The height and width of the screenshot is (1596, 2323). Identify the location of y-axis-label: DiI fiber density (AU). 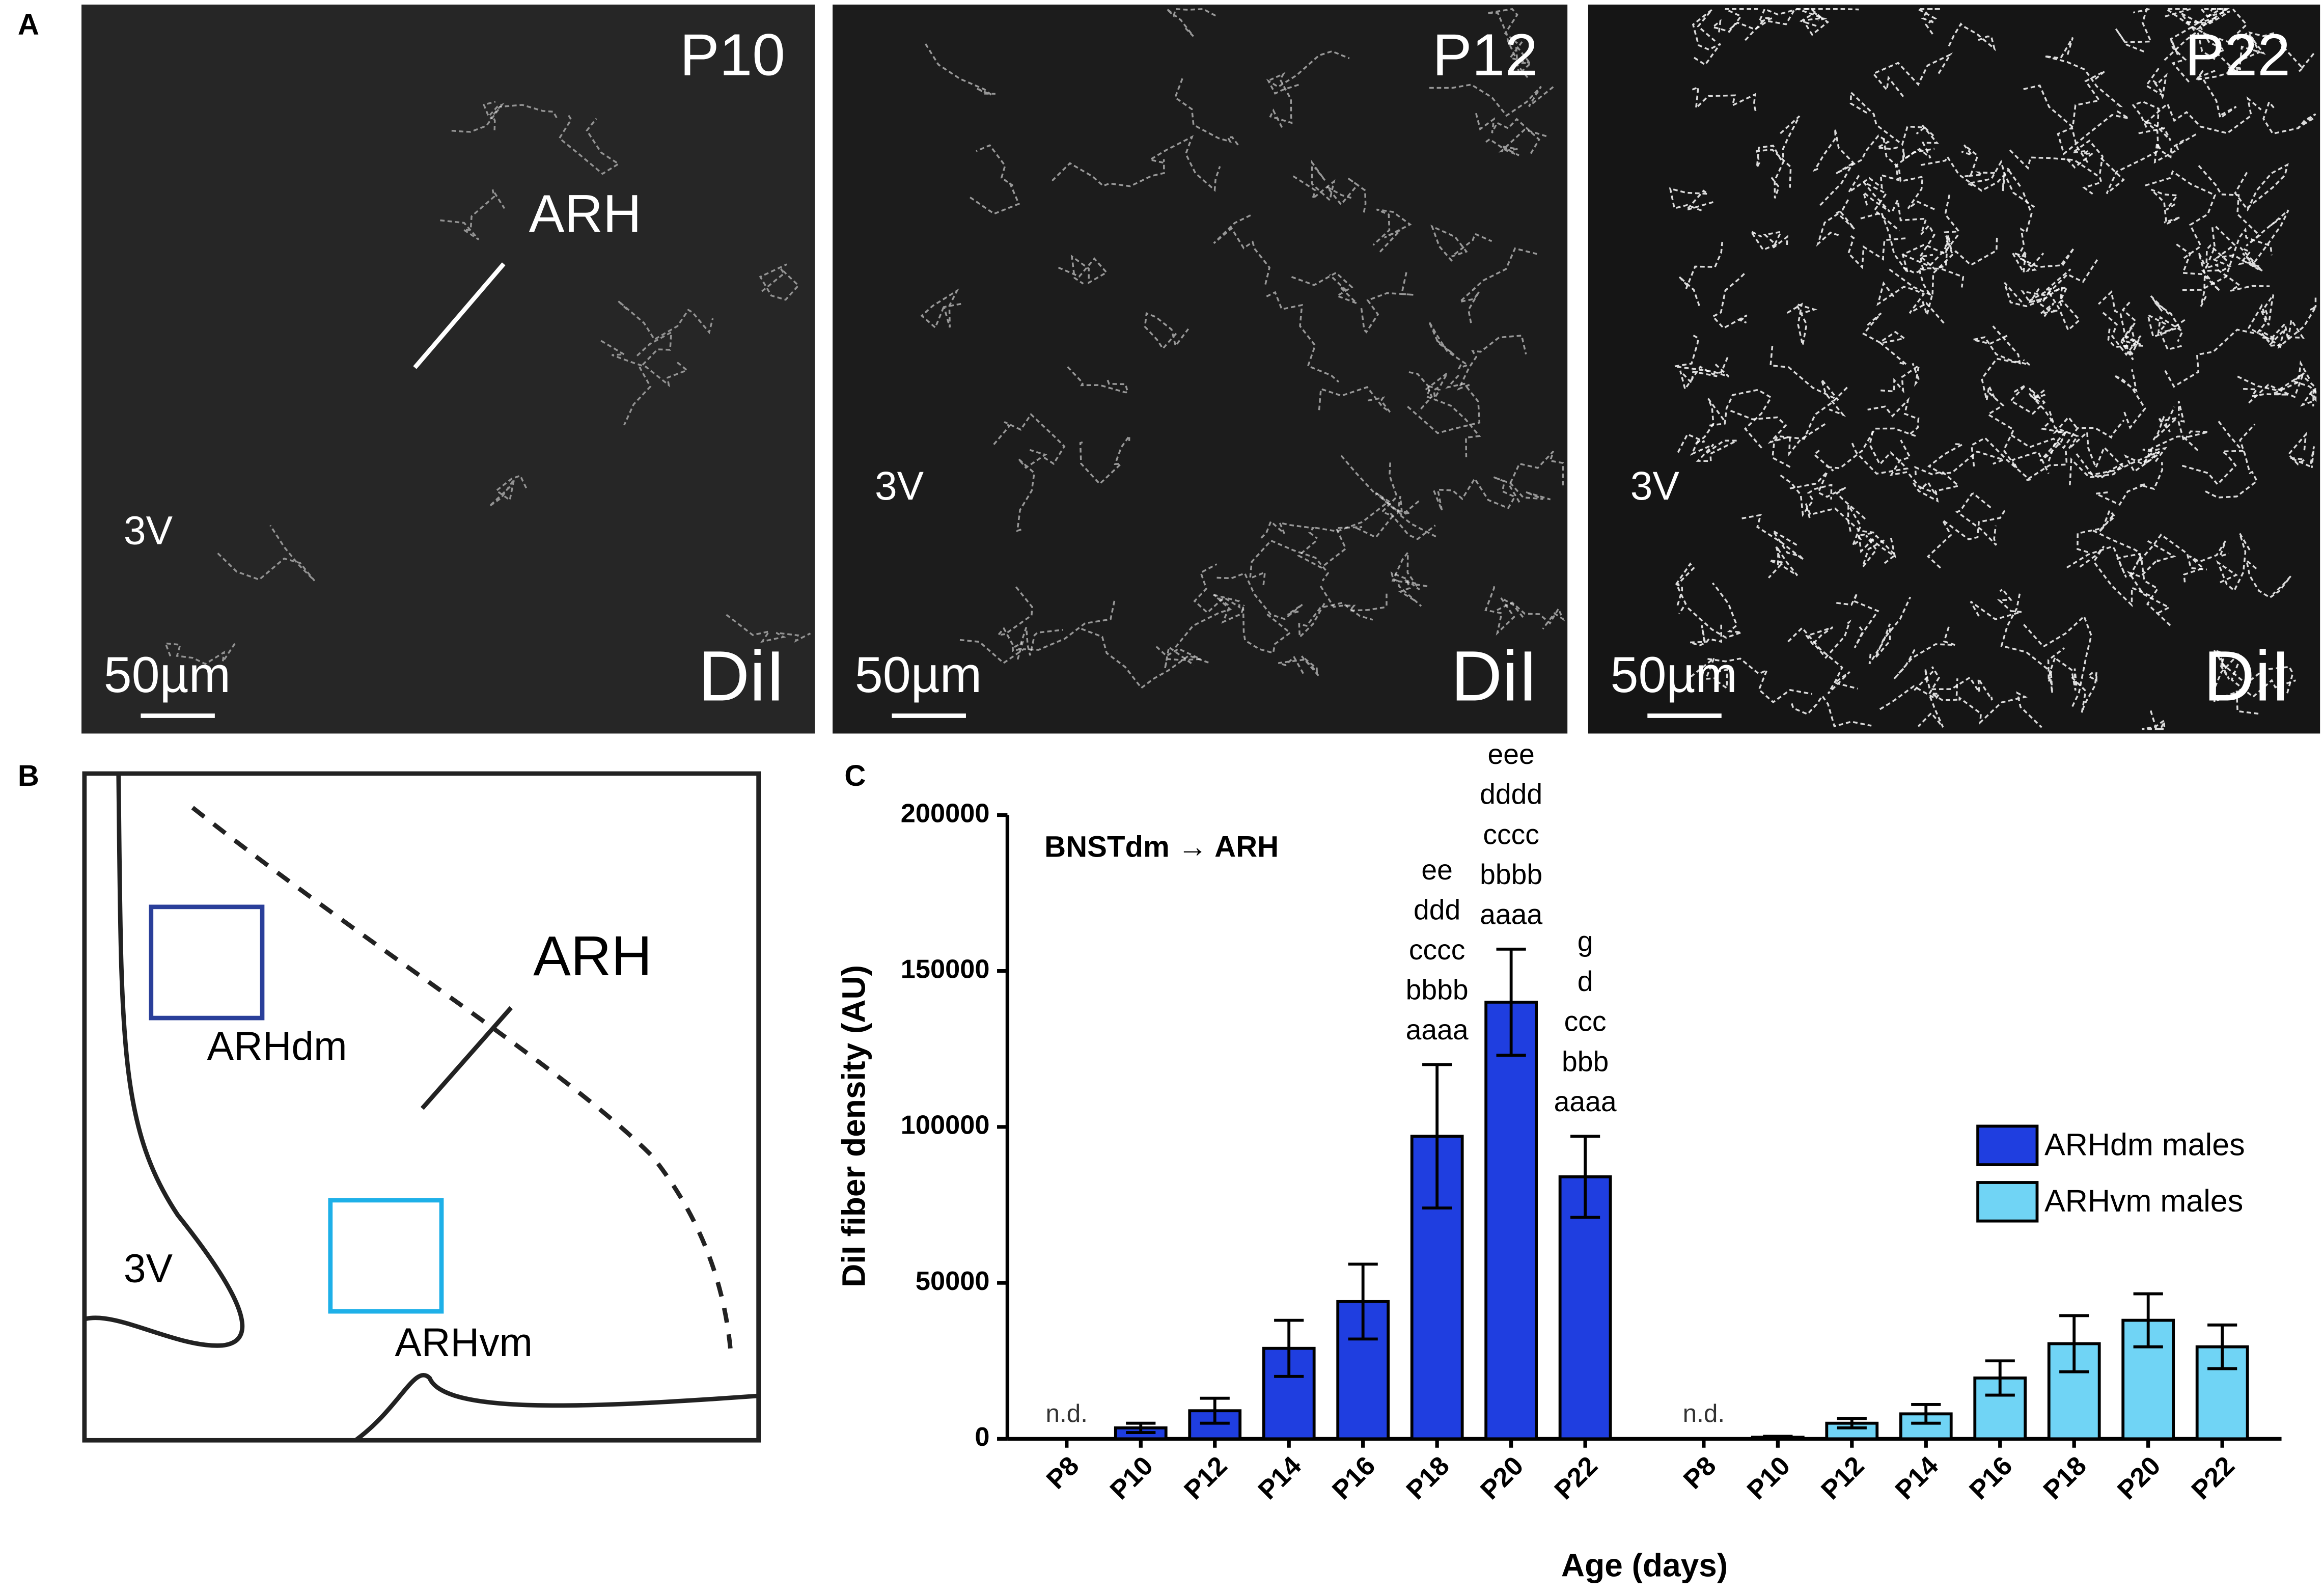
(854, 1126).